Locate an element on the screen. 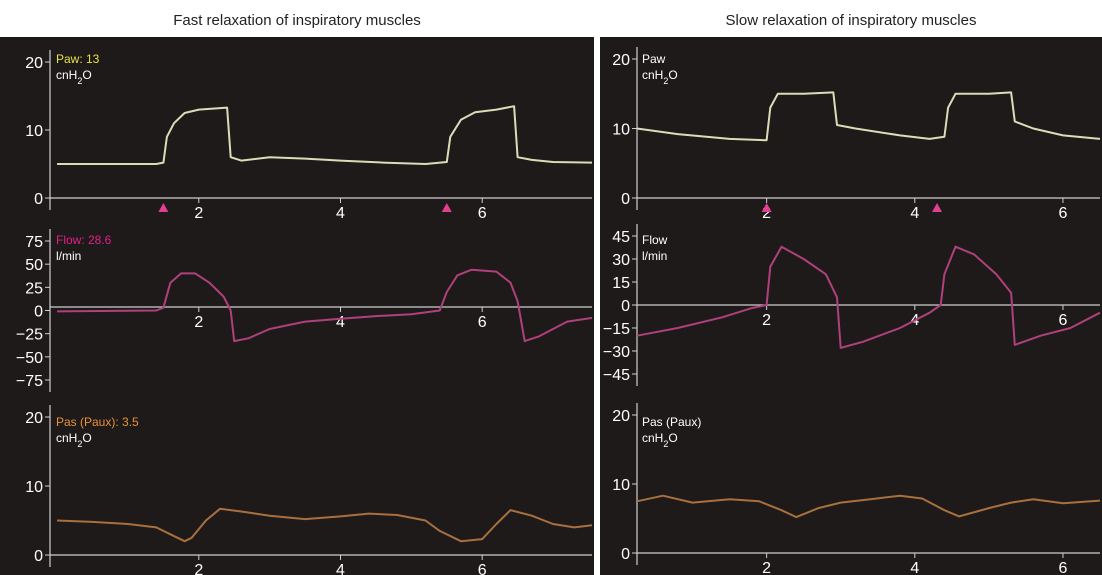  right-pas-x-tick-label: 6 is located at coordinates (1063, 567).